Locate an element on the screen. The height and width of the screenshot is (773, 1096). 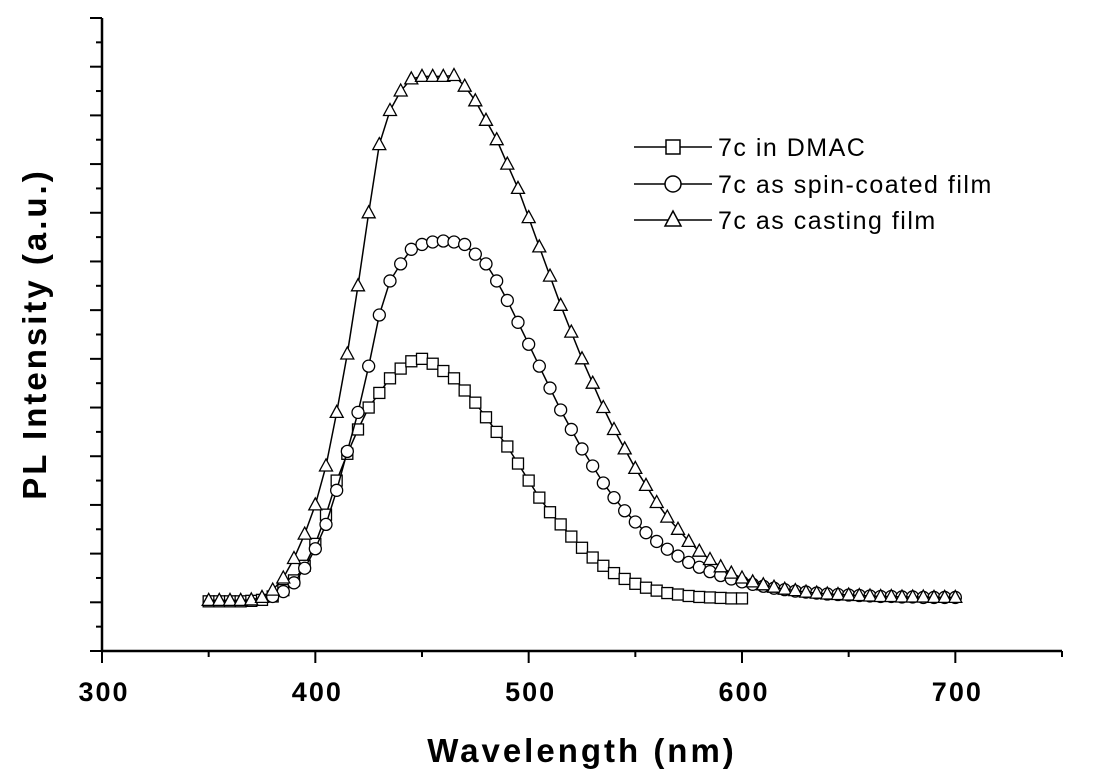
legend-label-spin-coated: 7c as spin-coated film is located at coordinates (855, 185).